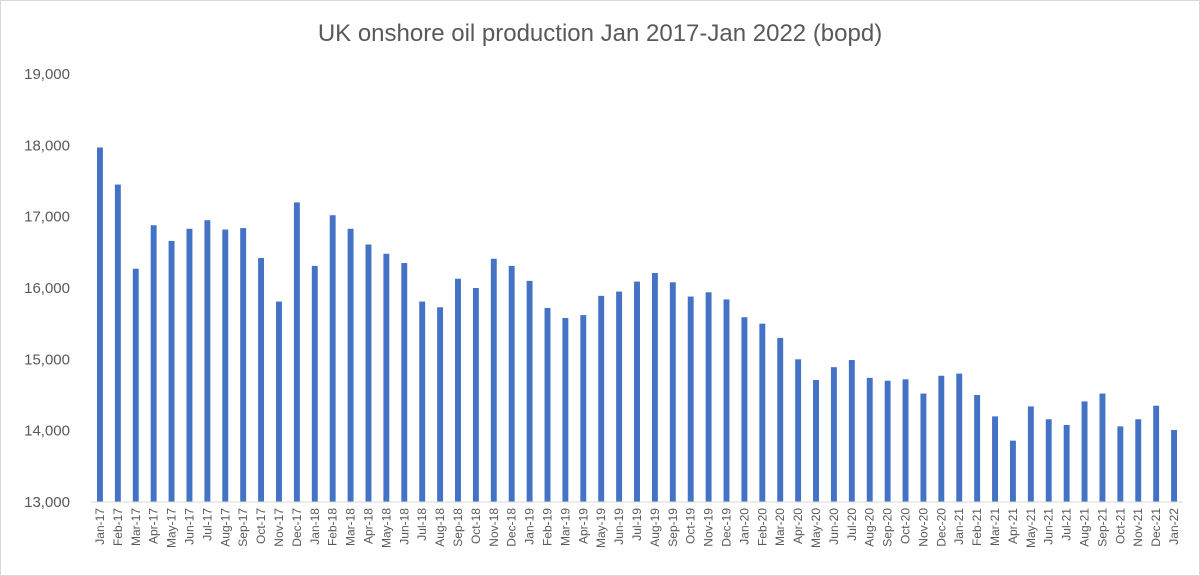 This screenshot has width=1200, height=576. I want to click on x-tick-label: Nov-21, so click(1138, 527).